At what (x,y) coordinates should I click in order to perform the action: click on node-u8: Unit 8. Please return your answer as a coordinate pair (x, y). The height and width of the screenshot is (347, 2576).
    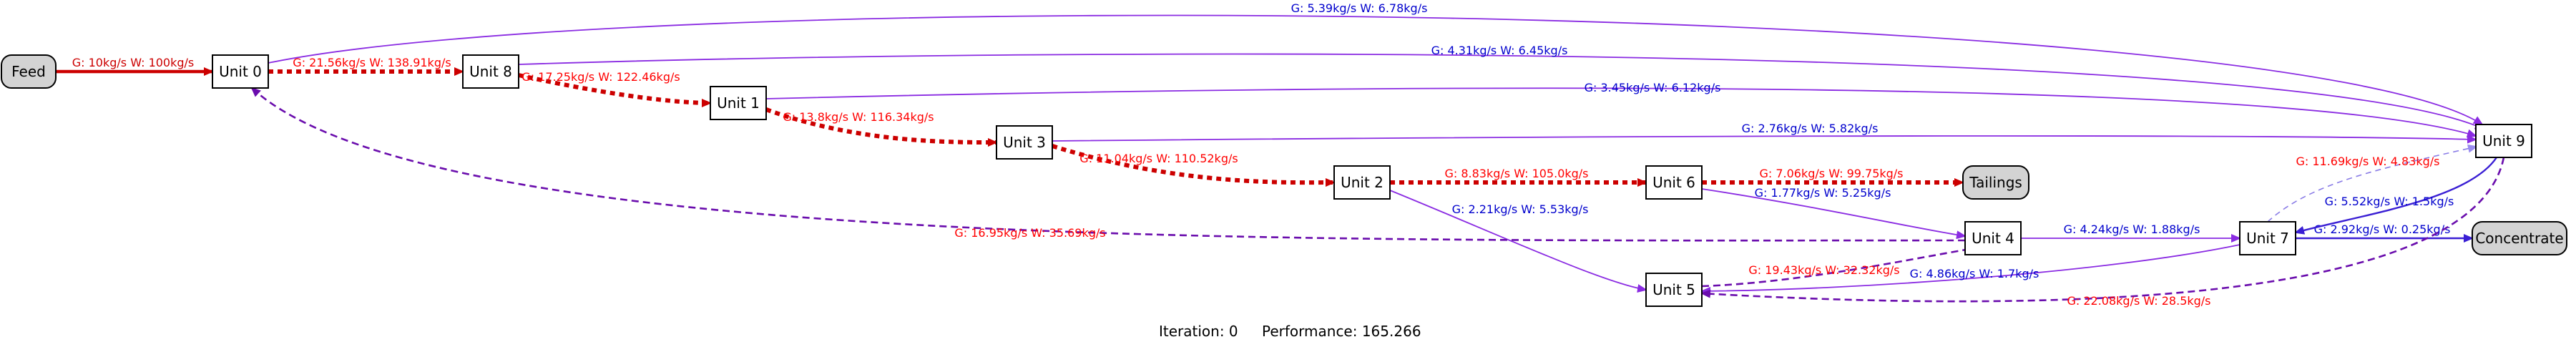
    Looking at the image, I should click on (491, 71).